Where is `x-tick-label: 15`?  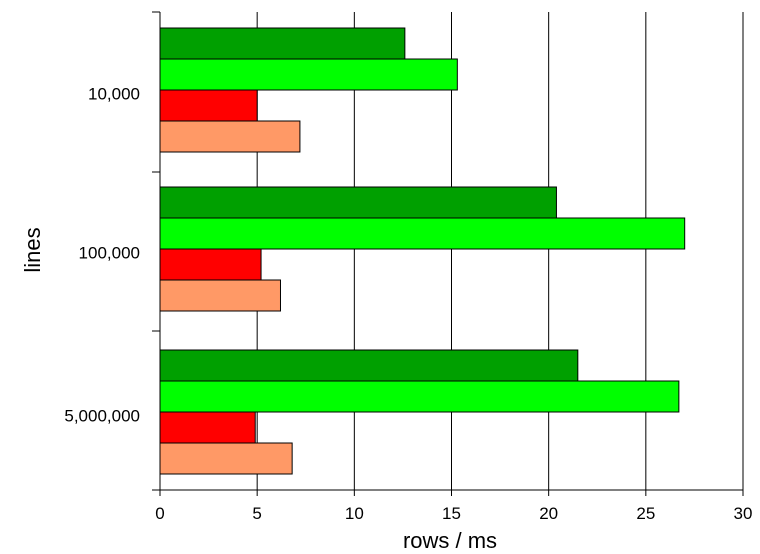
x-tick-label: 15 is located at coordinates (451, 513).